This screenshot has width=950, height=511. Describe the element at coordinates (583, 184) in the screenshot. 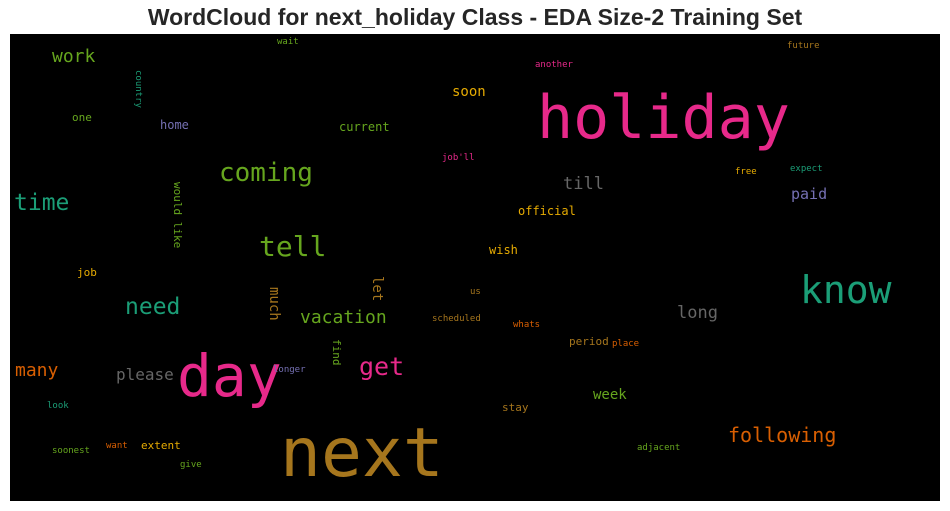

I see `word-till: till` at that location.